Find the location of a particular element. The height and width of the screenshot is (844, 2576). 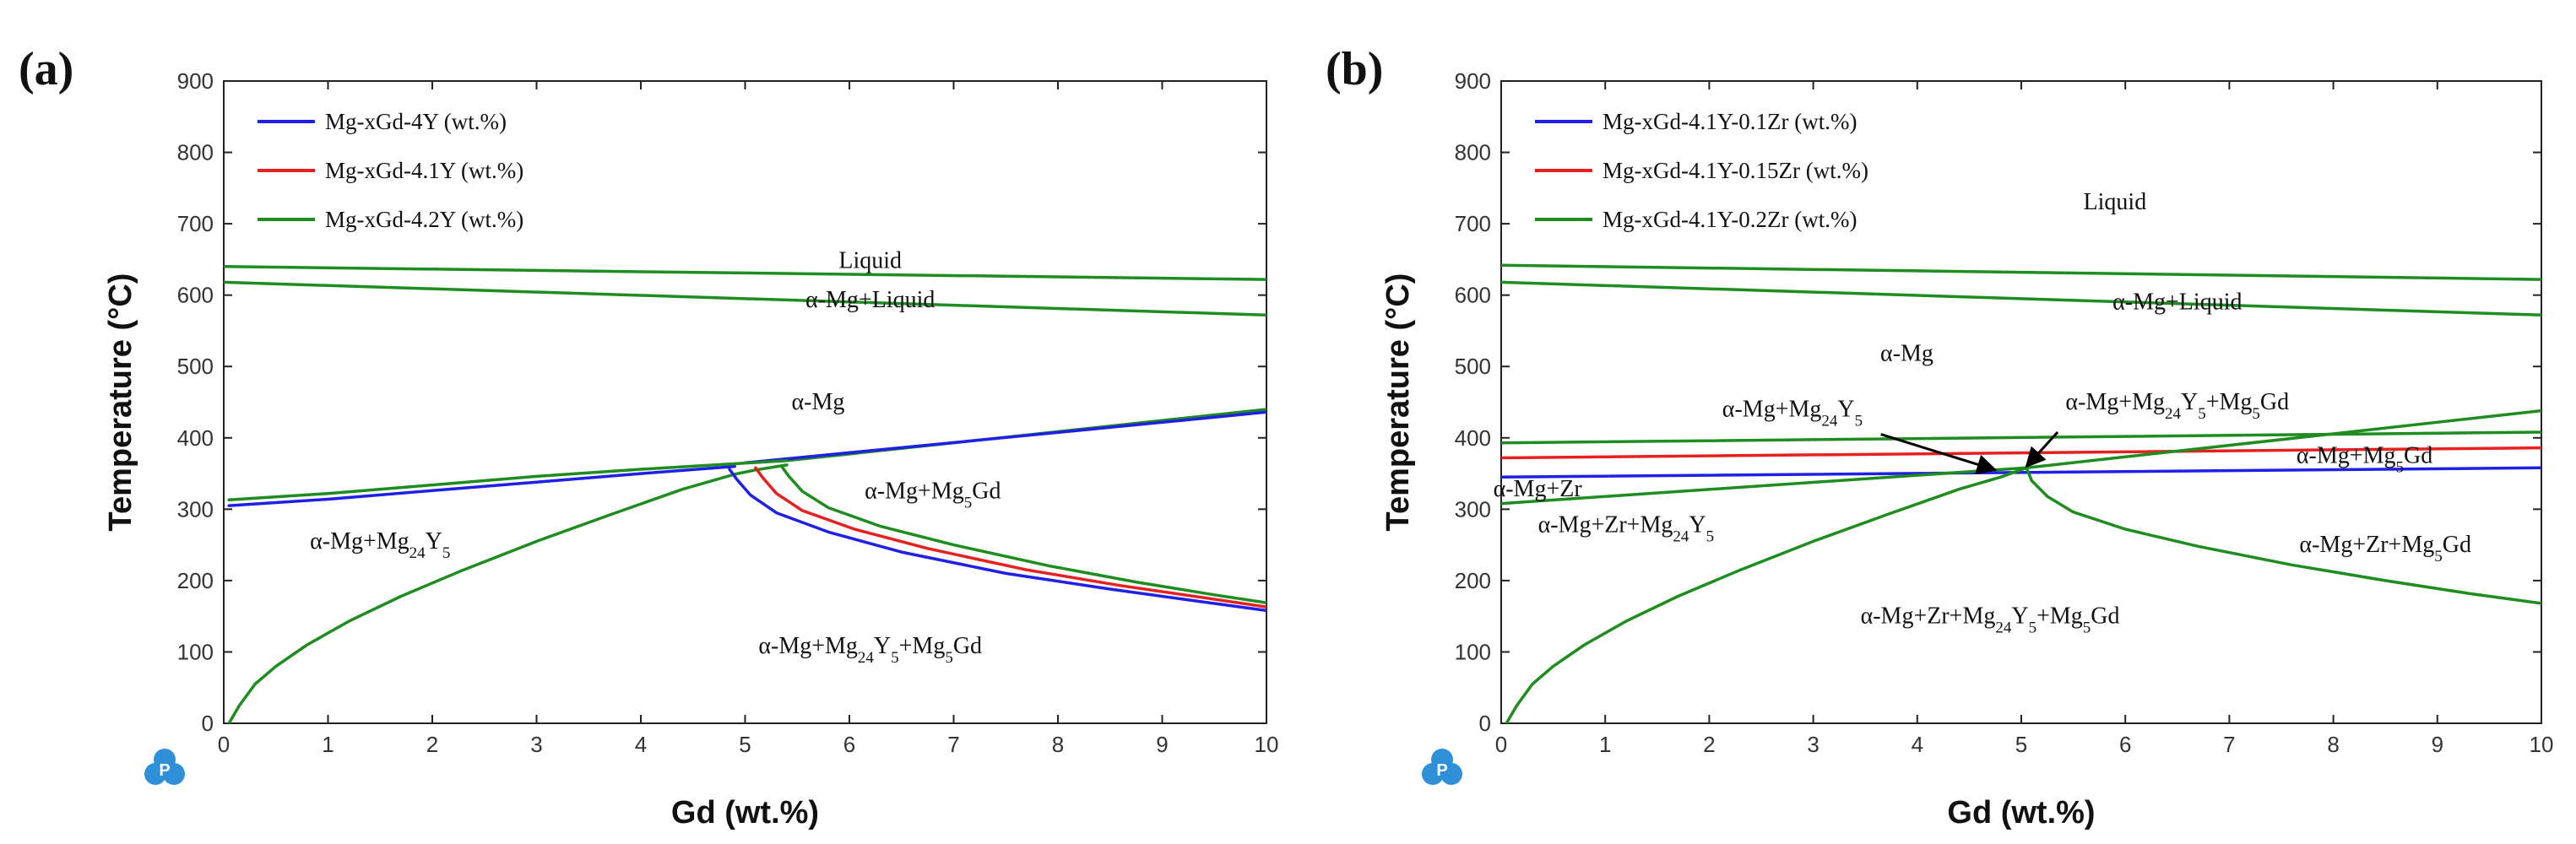

region-label: α-Mg+Zr is located at coordinates (1539, 489).